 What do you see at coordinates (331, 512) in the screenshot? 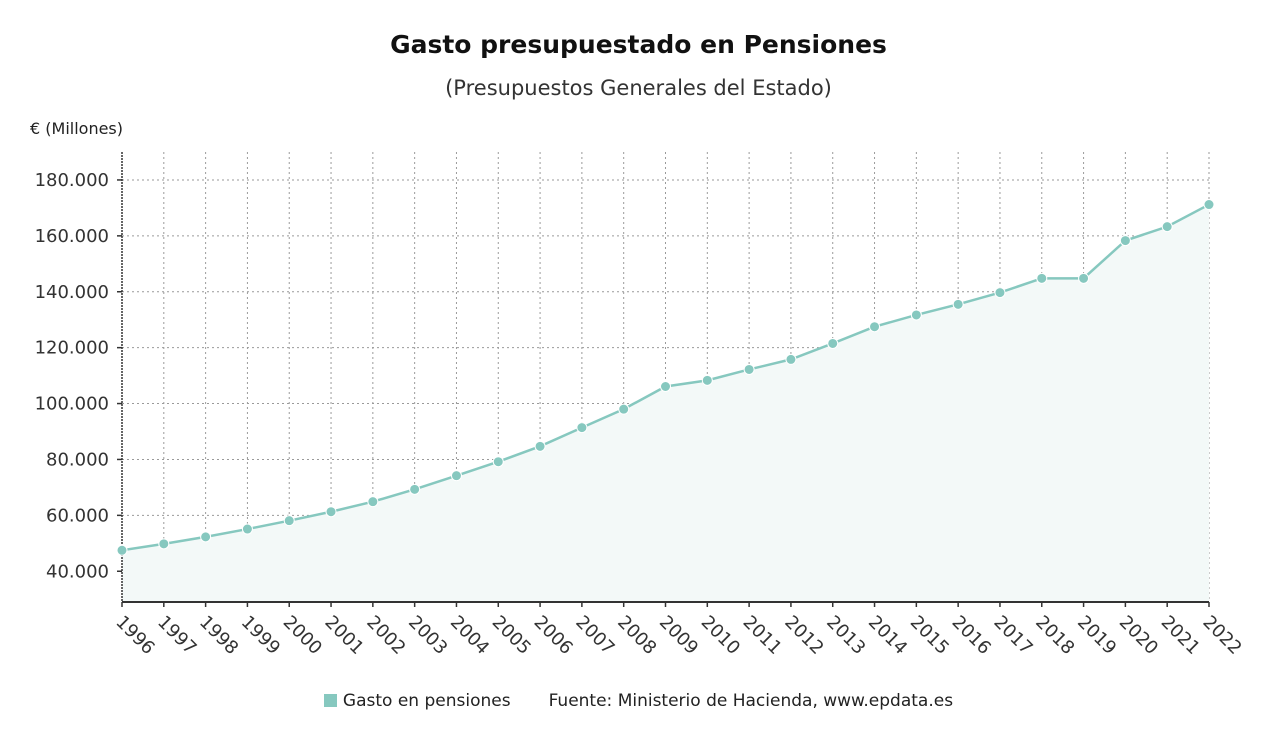
I see `data-point-2001` at bounding box center [331, 512].